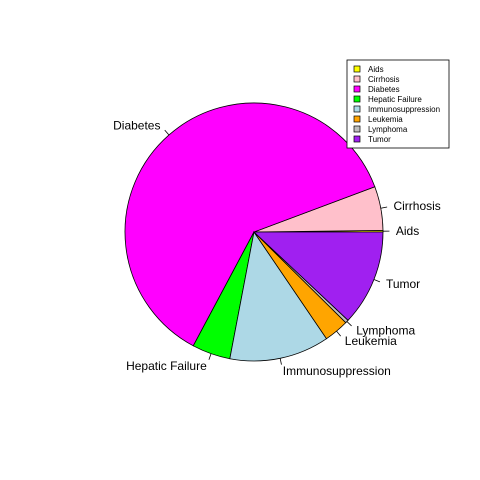  Describe the element at coordinates (318, 276) in the screenshot. I see `pie-slice-tumor` at that location.